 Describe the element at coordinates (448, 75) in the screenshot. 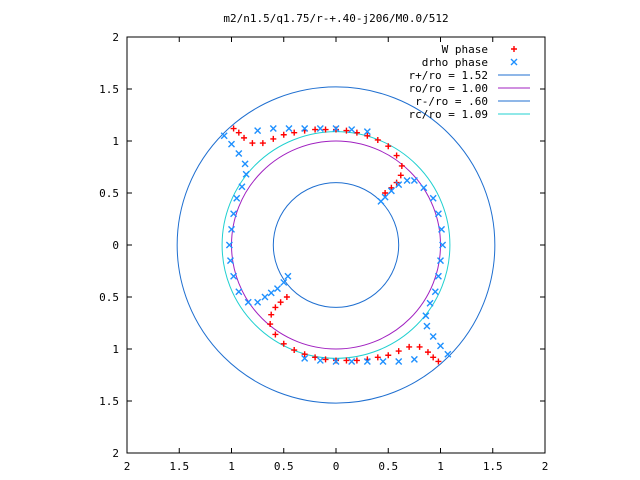

I see `legend-label: r+/ro = 1.52` at that location.